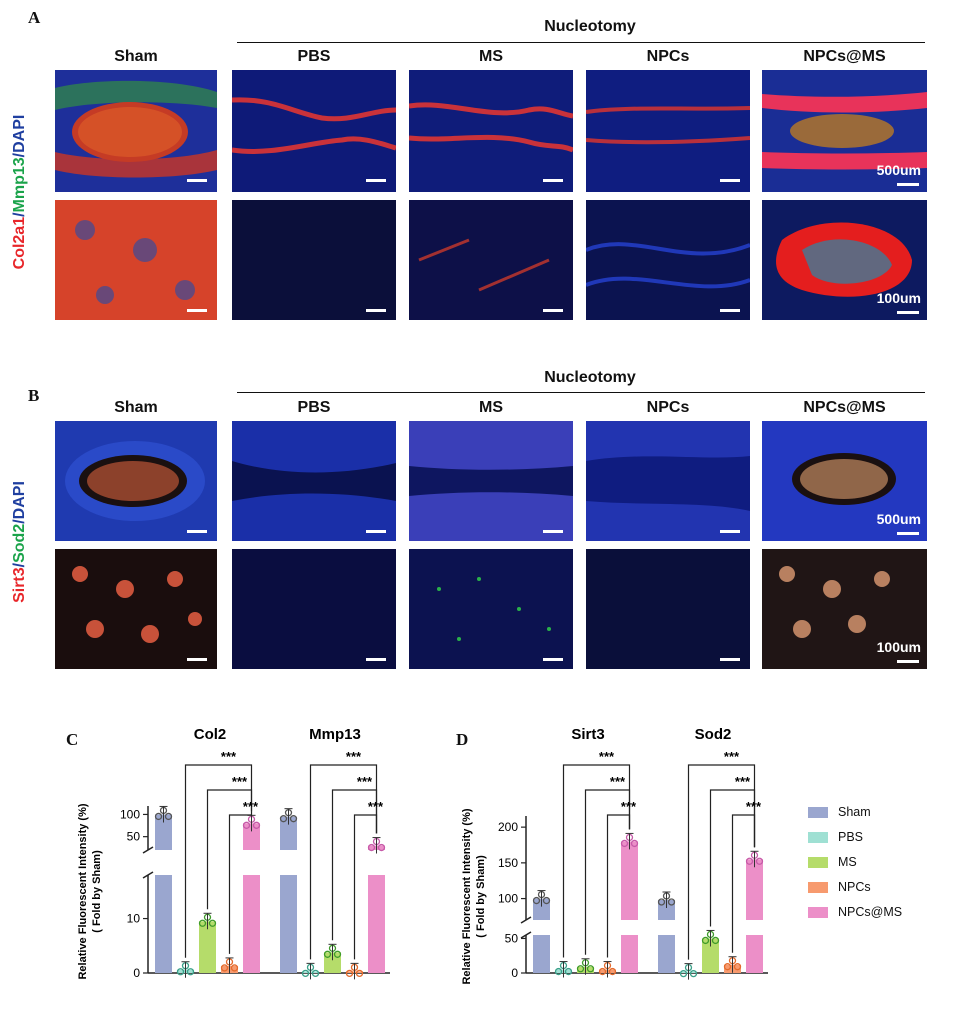 The image size is (955, 1013). Describe the element at coordinates (19, 243) in the screenshot. I see `stain-part: Col2a1` at that location.